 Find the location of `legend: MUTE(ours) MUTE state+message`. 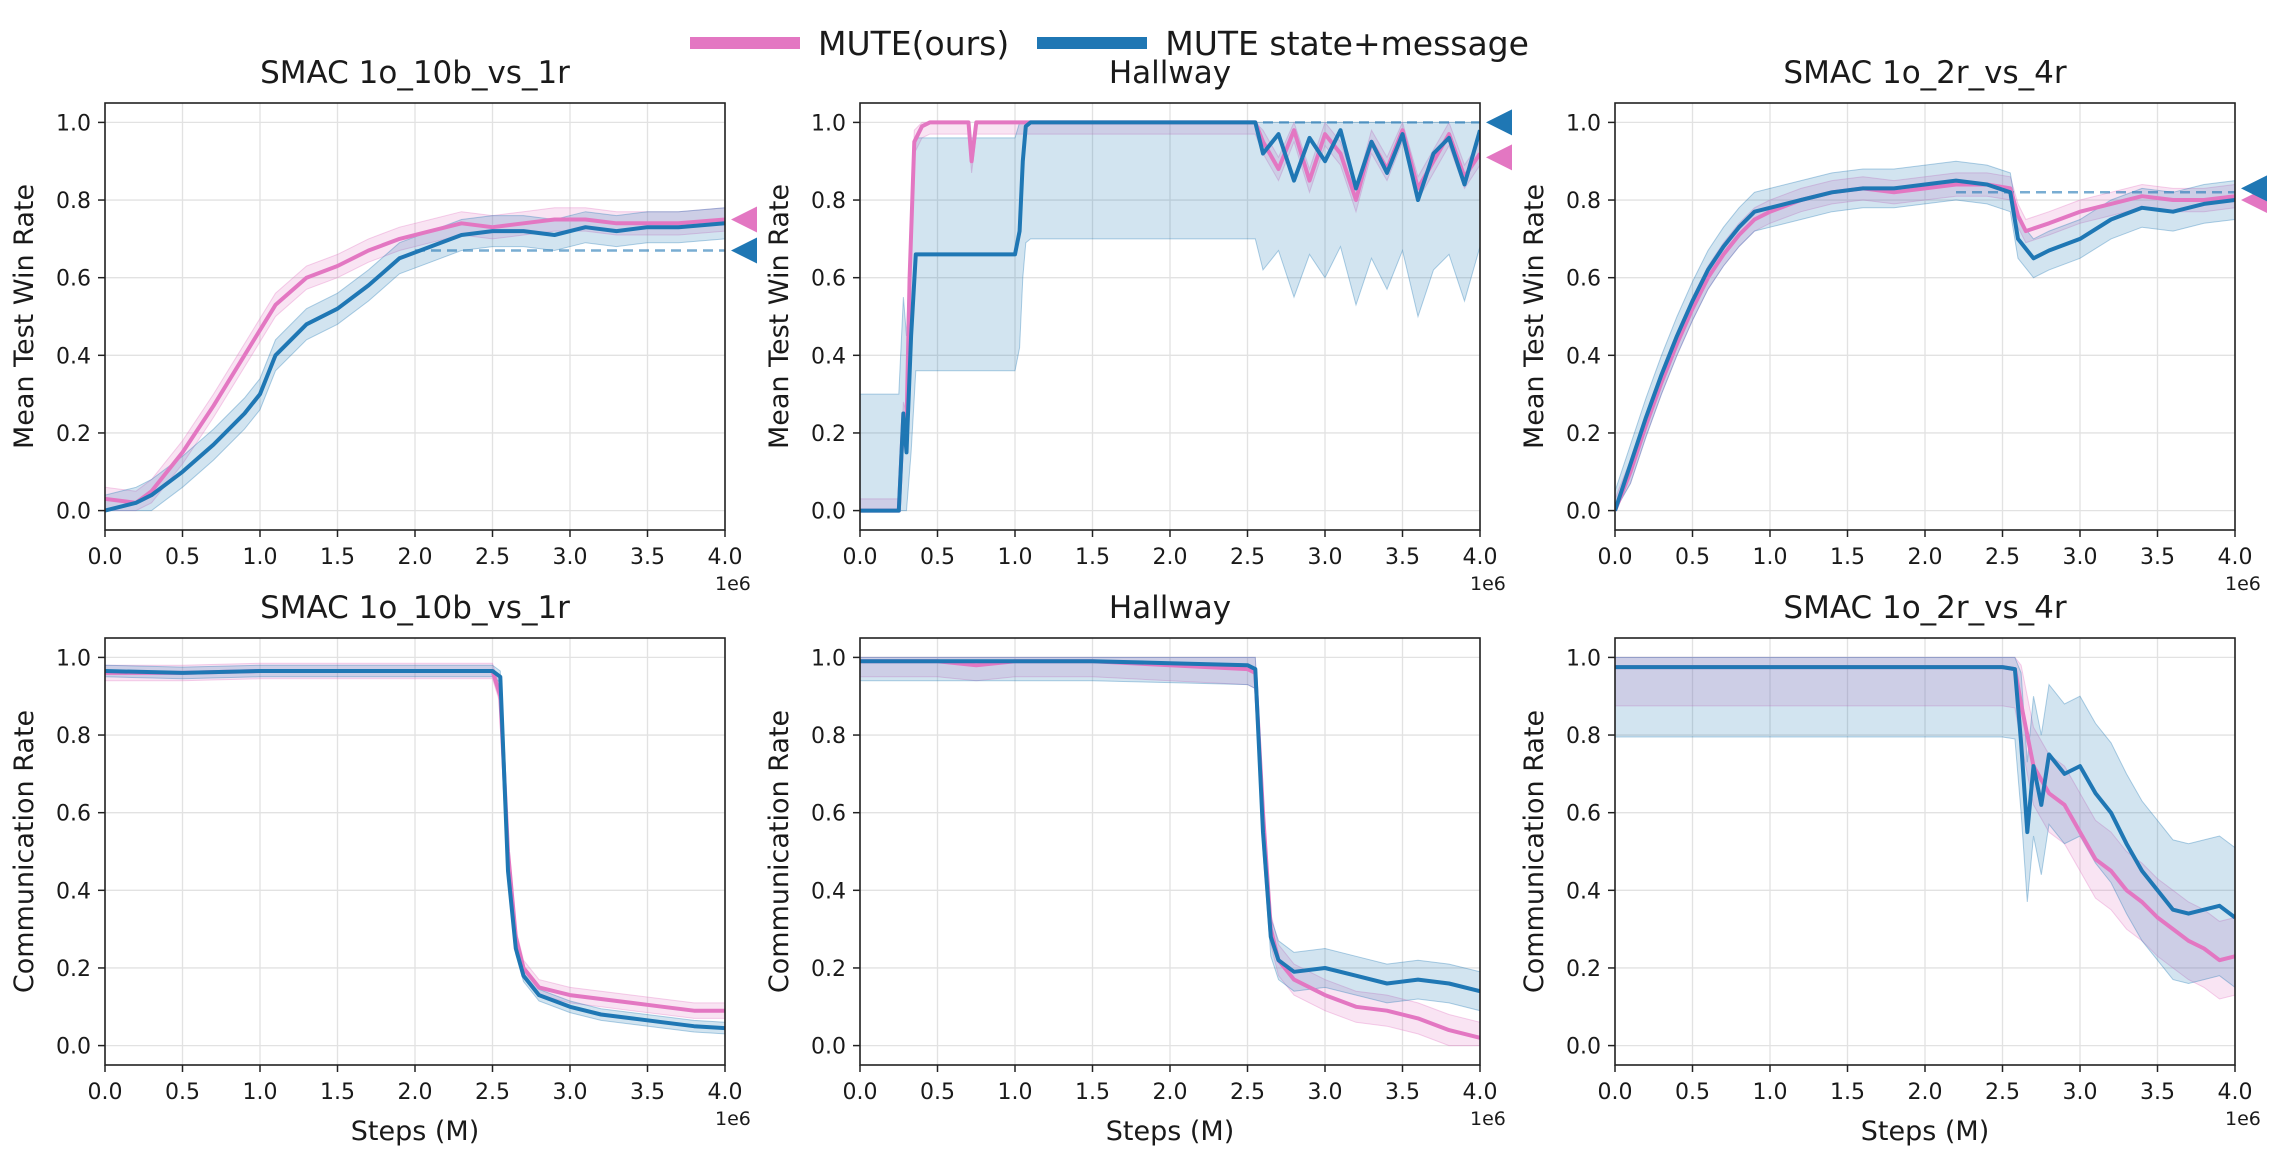

legend: MUTE(ours) MUTE state+message is located at coordinates (1109, 43).